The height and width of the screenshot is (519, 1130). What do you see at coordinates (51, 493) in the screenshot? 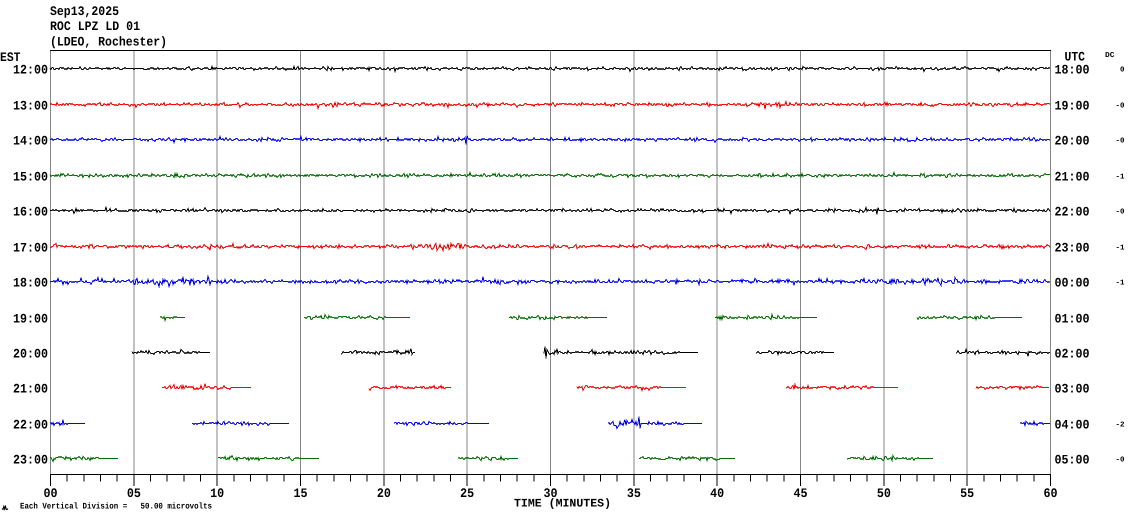
I see `svg-text: 00` at bounding box center [51, 493].